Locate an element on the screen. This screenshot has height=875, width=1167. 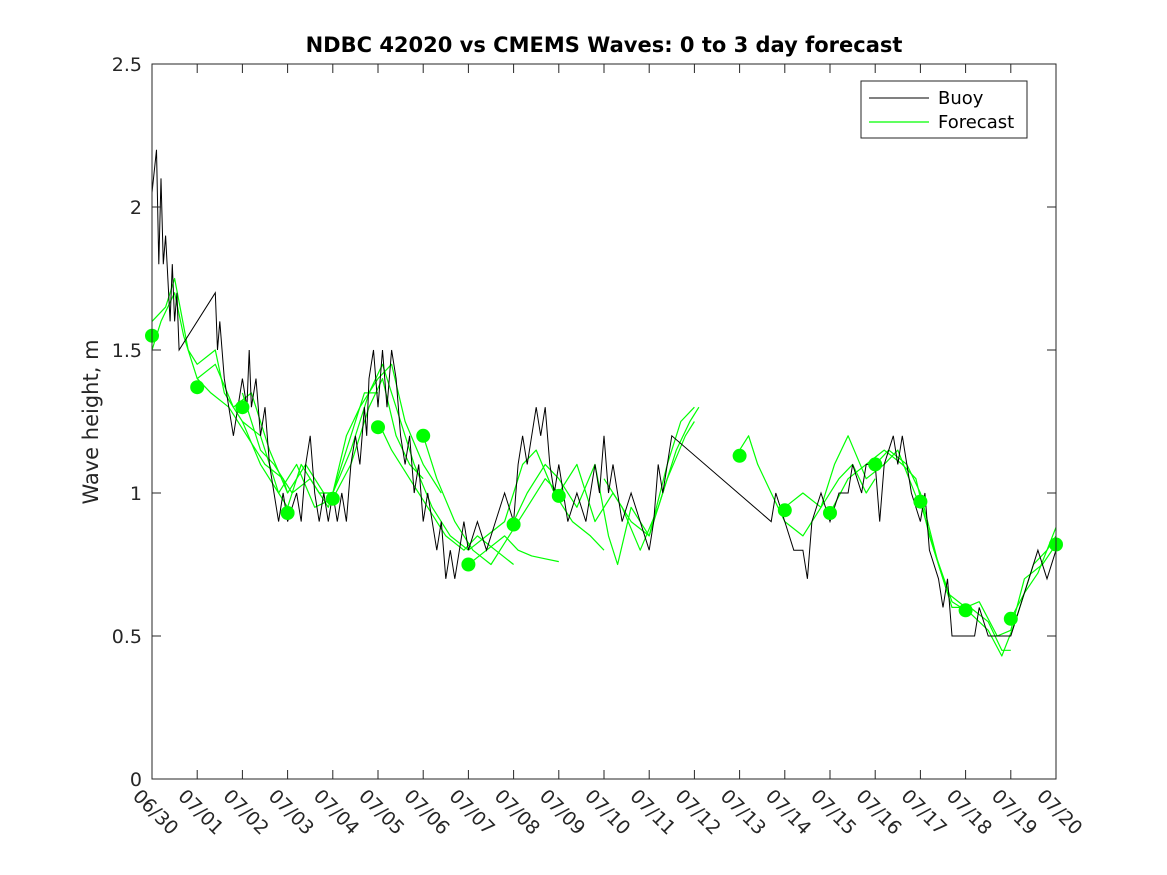
y-tick-label-5: 2.5 is located at coordinates (127, 65).